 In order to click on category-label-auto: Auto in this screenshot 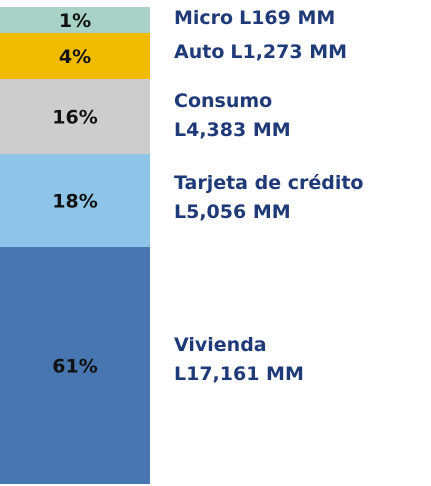, I will do `click(199, 52)`.